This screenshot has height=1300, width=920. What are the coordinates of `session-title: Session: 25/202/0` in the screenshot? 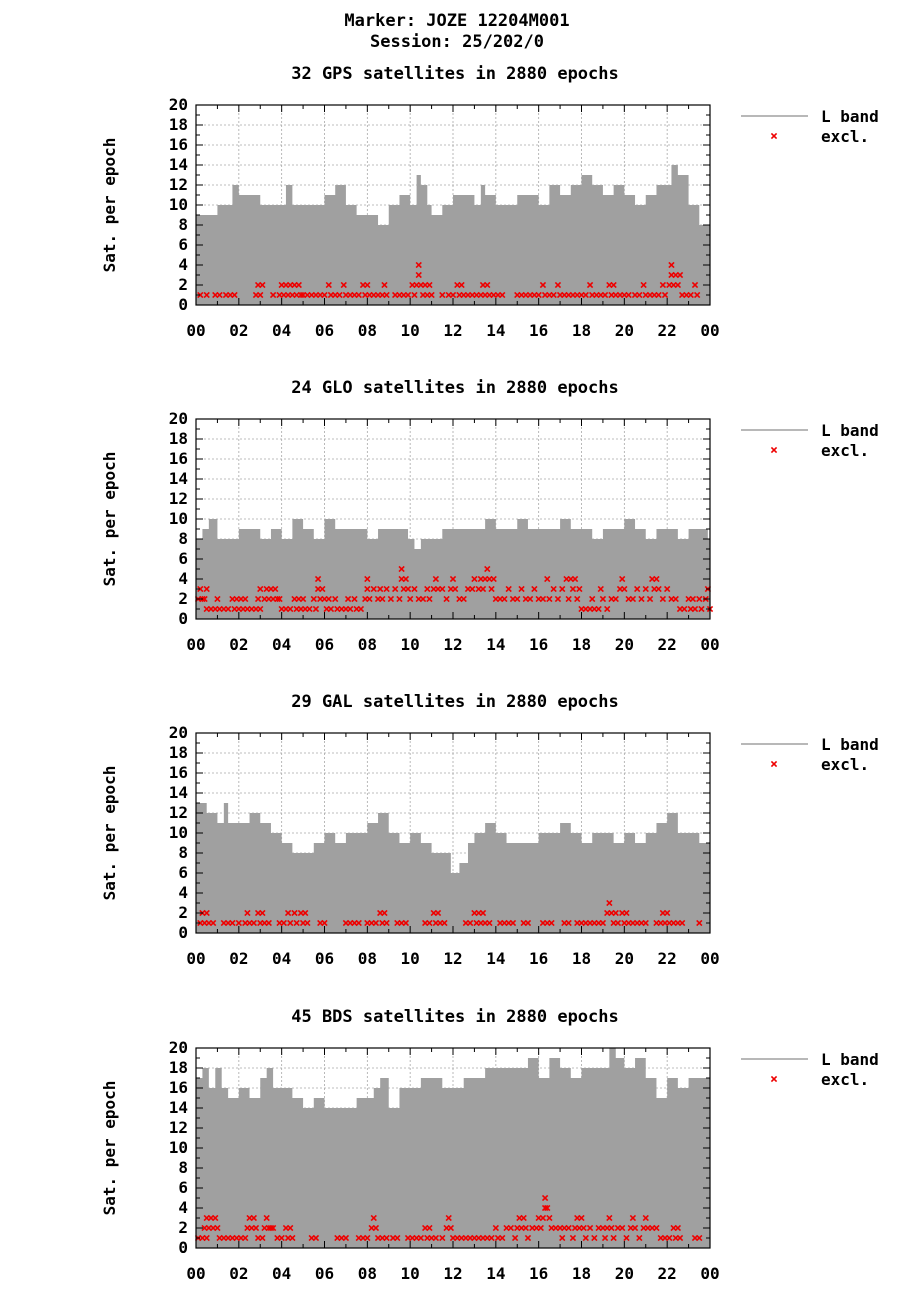 It's located at (457, 42).